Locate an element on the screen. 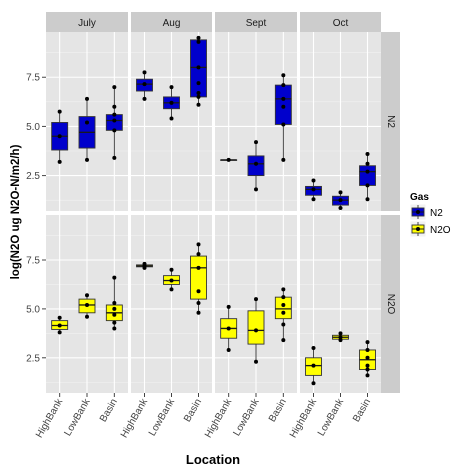 This screenshot has height=474, width=474. facet-label-row: N2O is located at coordinates (390, 304).